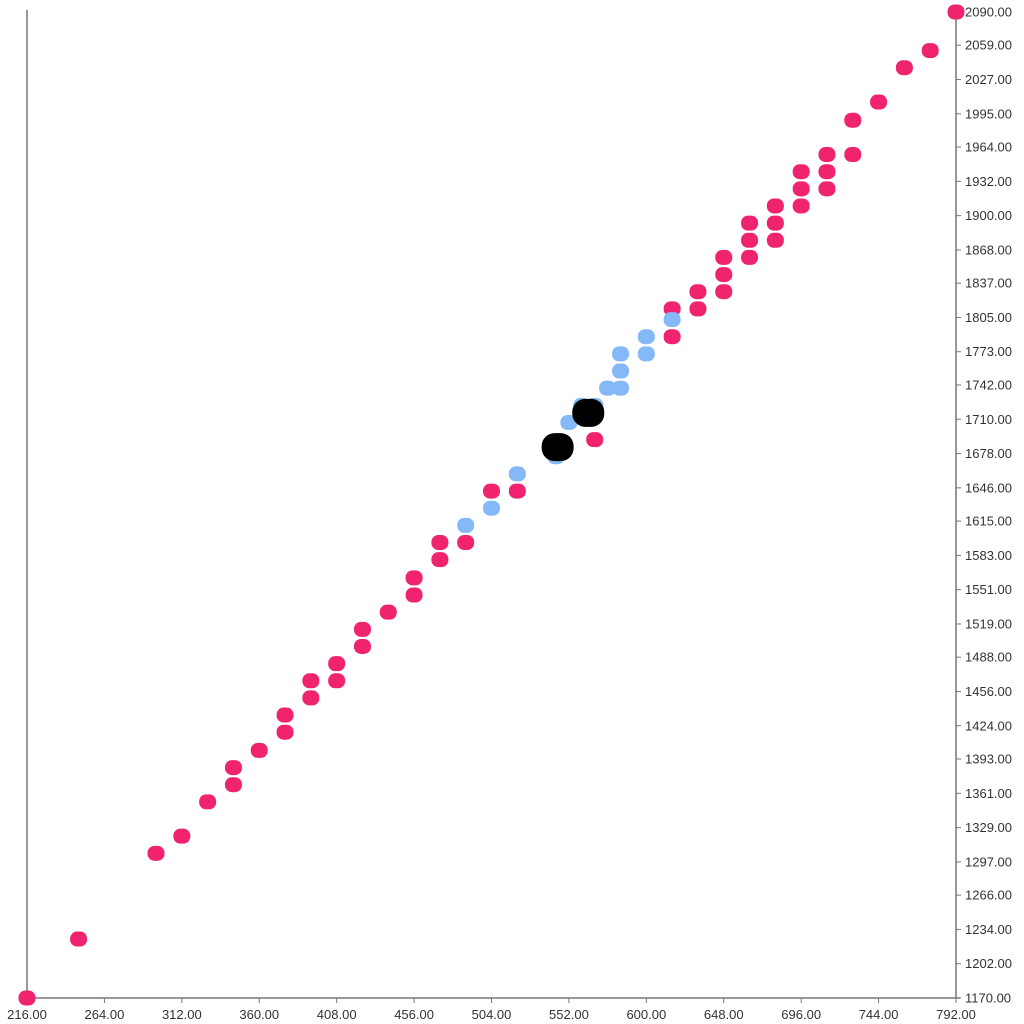  What do you see at coordinates (879, 1014) in the screenshot?
I see `x-tick-label: 744.00` at bounding box center [879, 1014].